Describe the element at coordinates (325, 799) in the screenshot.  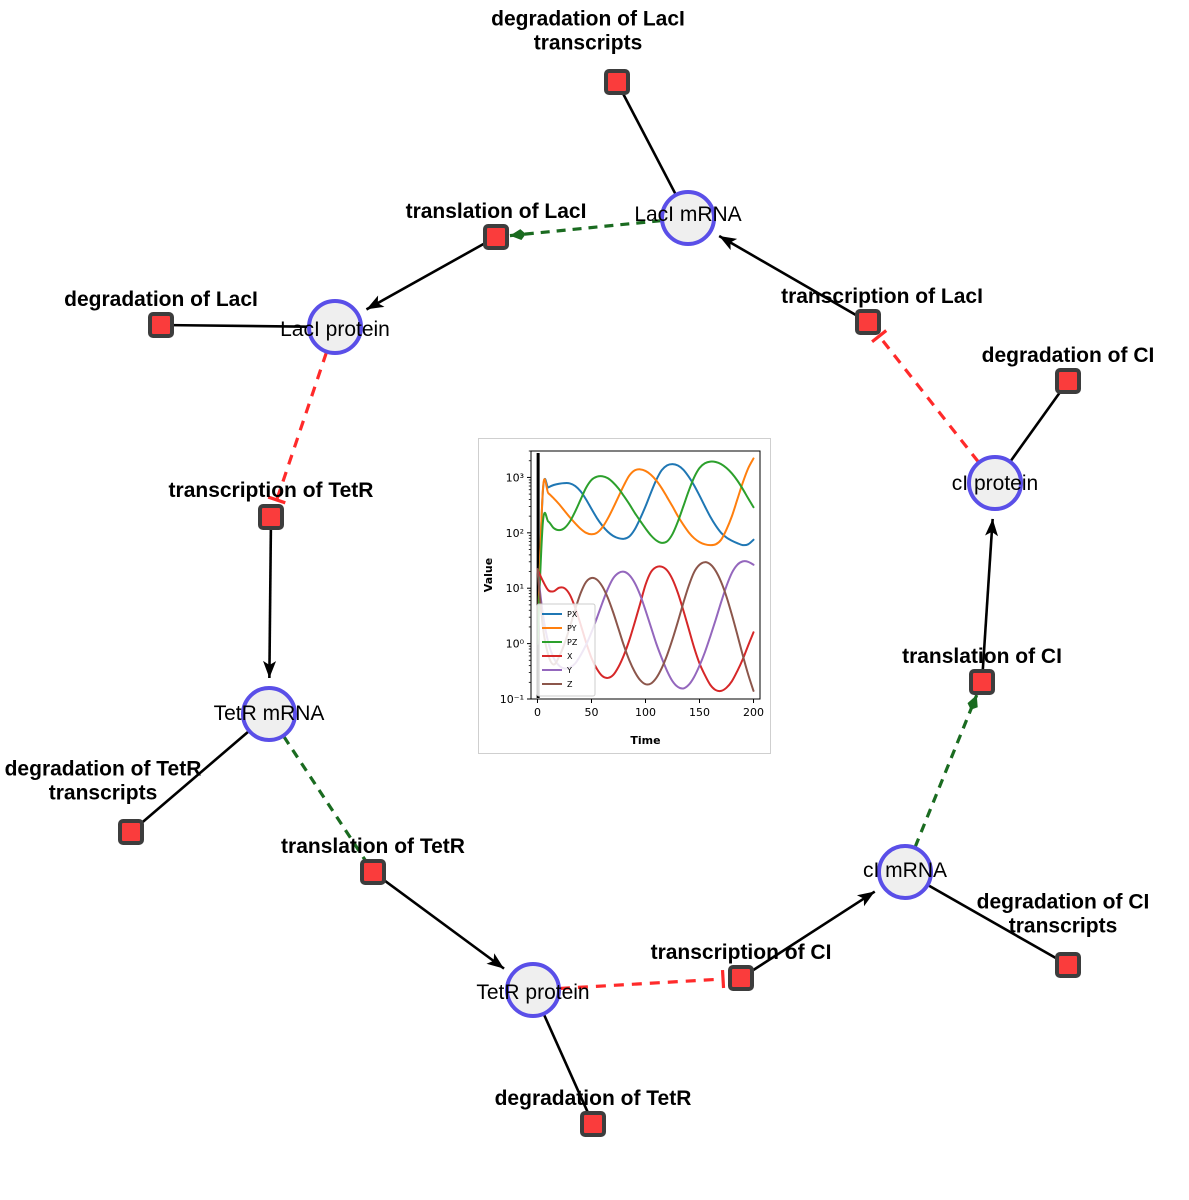
I see `edge-tetr_mrna-to-translation_tetr` at that location.